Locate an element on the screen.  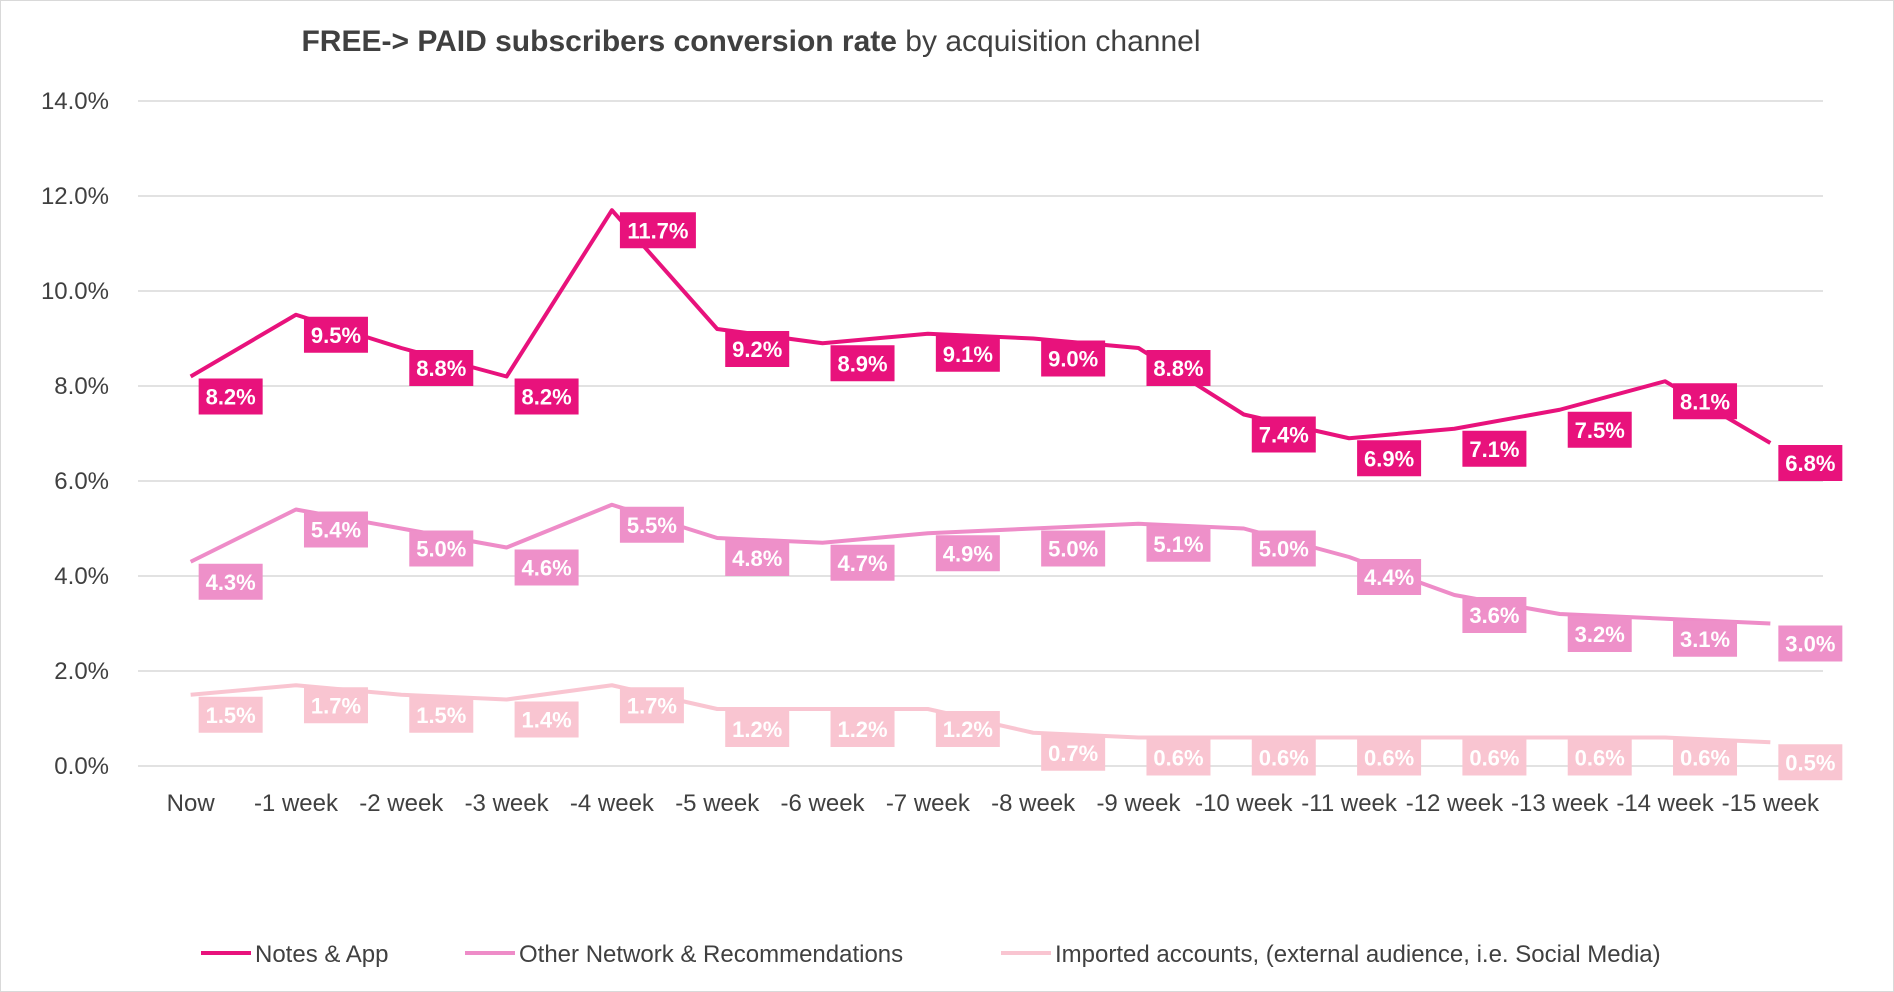
data-label: 3.2% is located at coordinates (1600, 634).